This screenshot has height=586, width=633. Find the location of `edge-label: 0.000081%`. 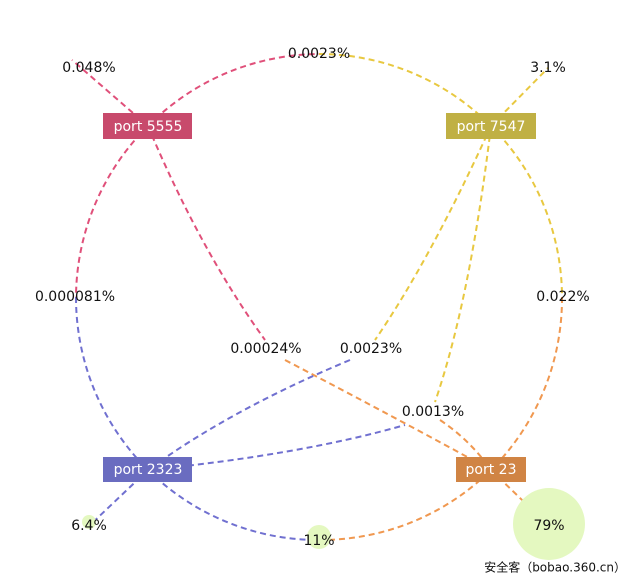

edge-label: 0.000081% is located at coordinates (75, 297).